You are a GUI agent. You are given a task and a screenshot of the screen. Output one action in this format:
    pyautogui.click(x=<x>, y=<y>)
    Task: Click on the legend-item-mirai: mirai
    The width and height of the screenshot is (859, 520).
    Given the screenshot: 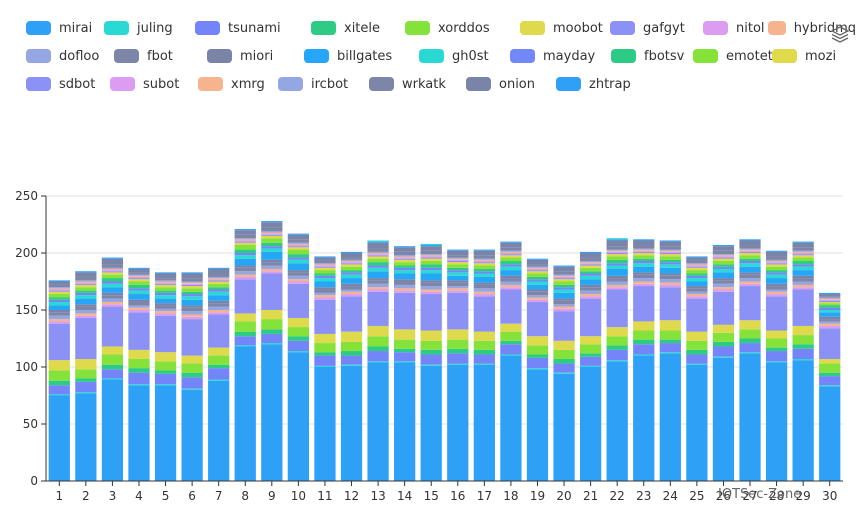 What is the action you would take?
    pyautogui.click(x=59, y=28)
    